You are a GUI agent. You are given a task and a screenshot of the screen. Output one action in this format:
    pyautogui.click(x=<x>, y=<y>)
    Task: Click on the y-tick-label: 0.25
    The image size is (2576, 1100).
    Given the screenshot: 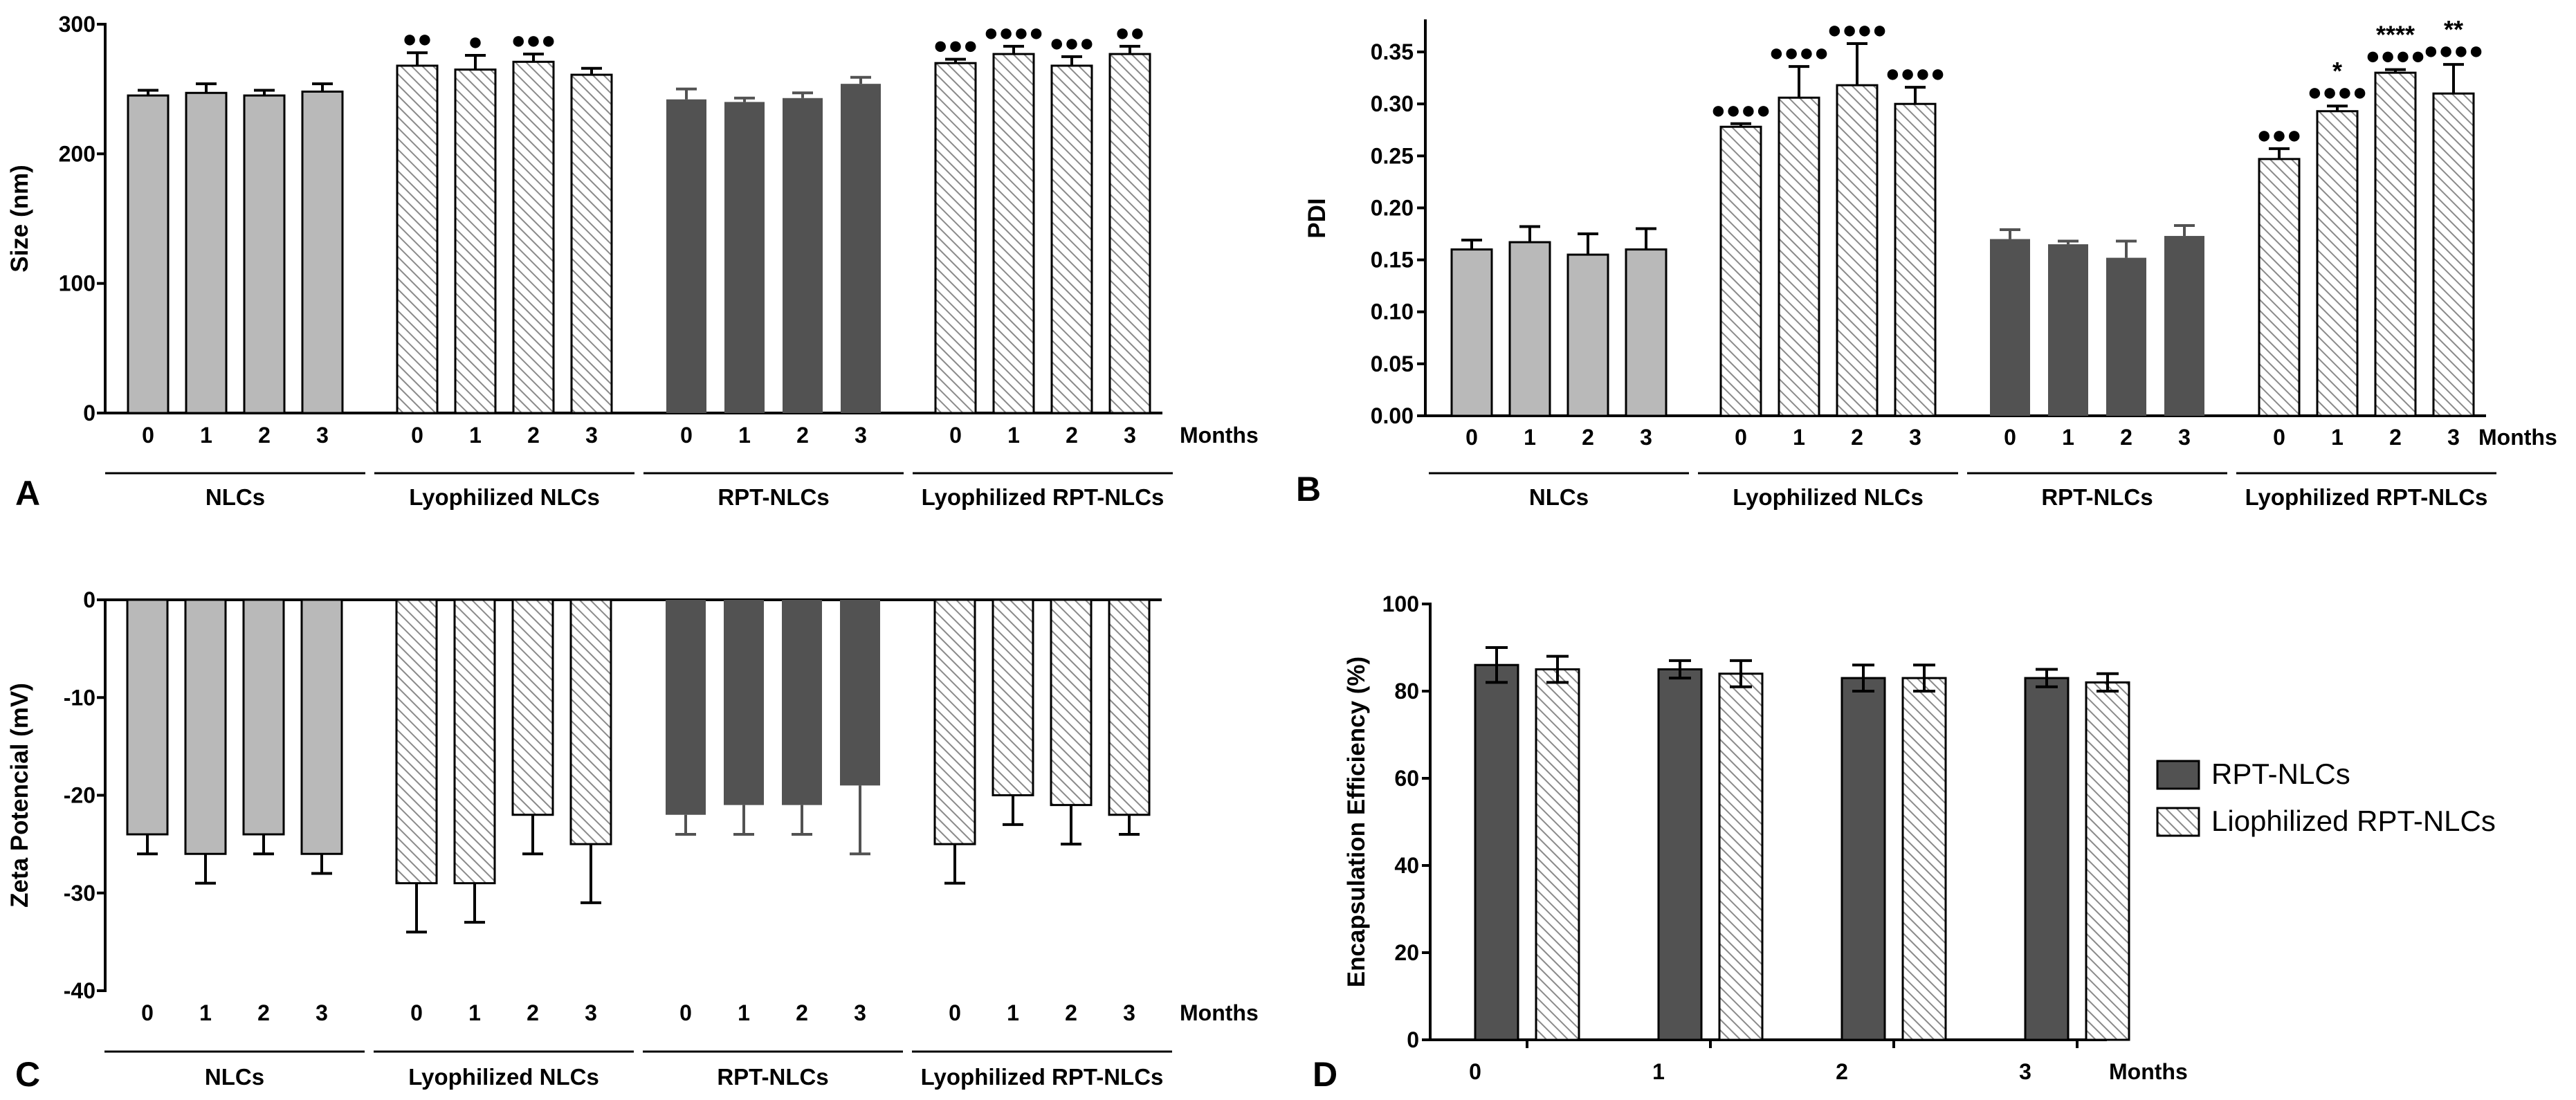 What is the action you would take?
    pyautogui.click(x=1393, y=155)
    